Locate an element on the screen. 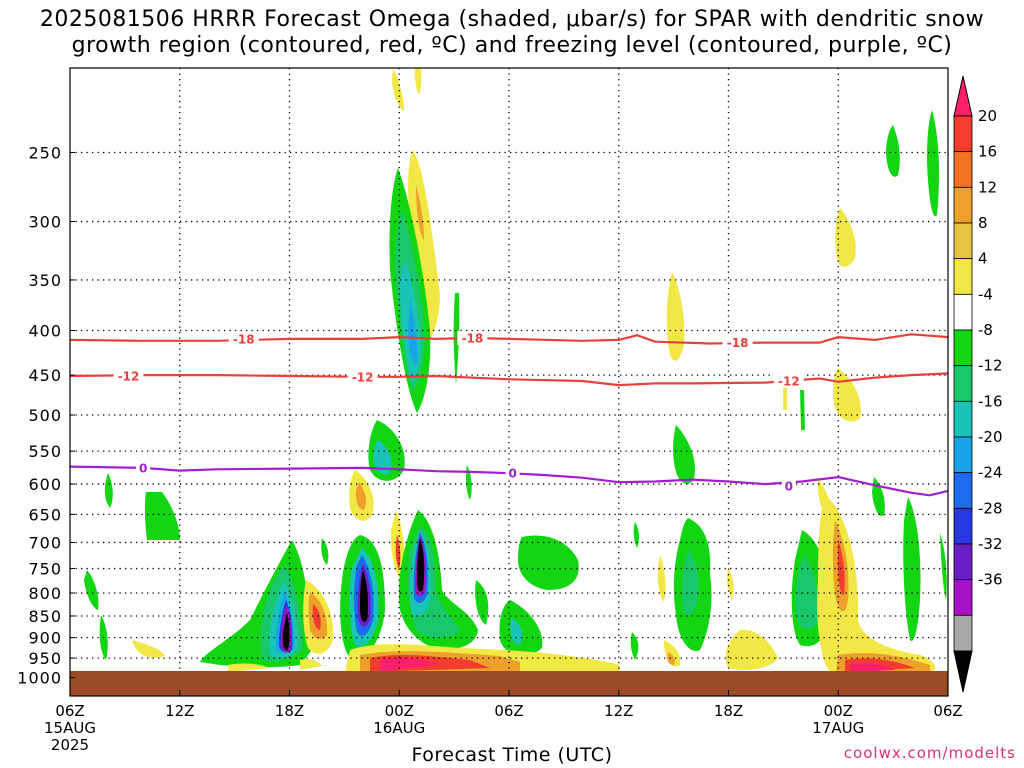  x-tick-date-label: 15AUG is located at coordinates (70, 728).